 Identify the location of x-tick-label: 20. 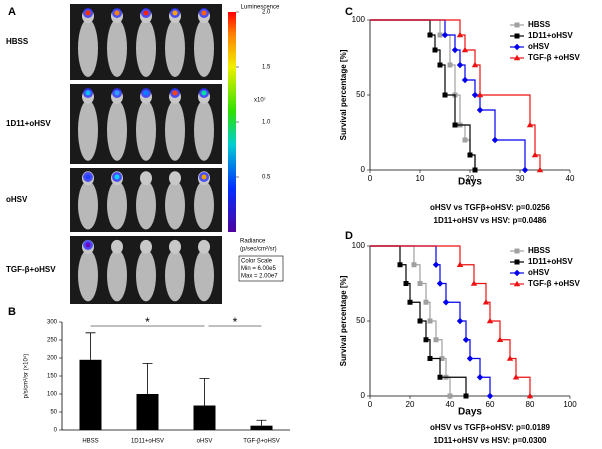
(410, 404).